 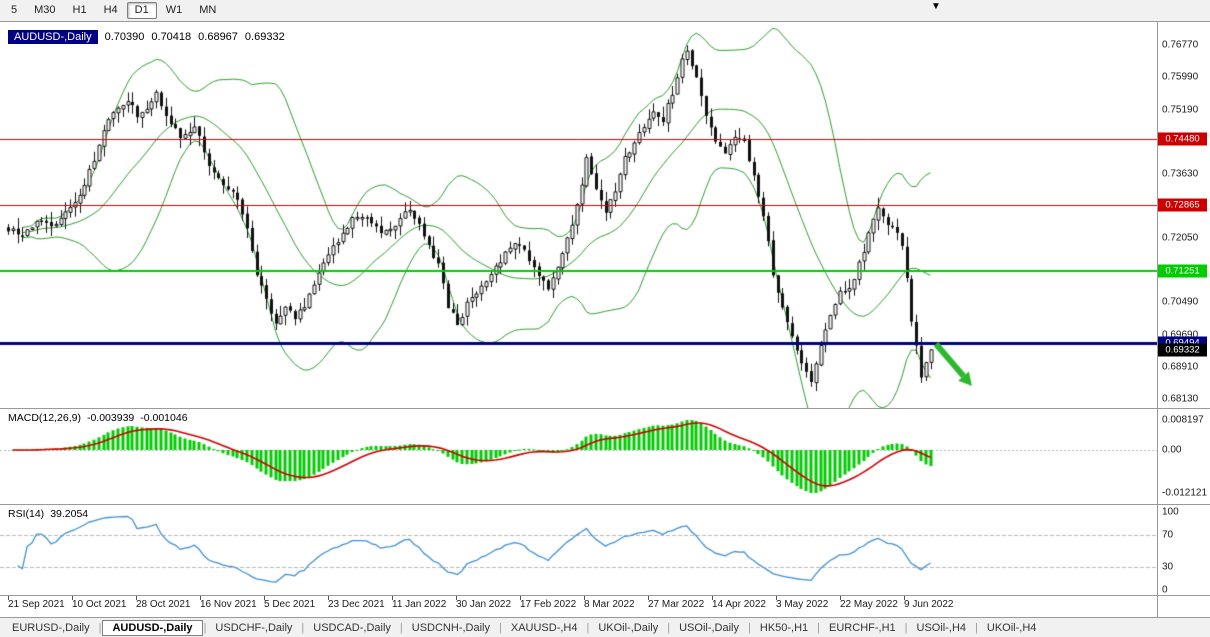 I want to click on chart-tab-ukoil-h4: UKOil-,H4, so click(x=1011, y=627).